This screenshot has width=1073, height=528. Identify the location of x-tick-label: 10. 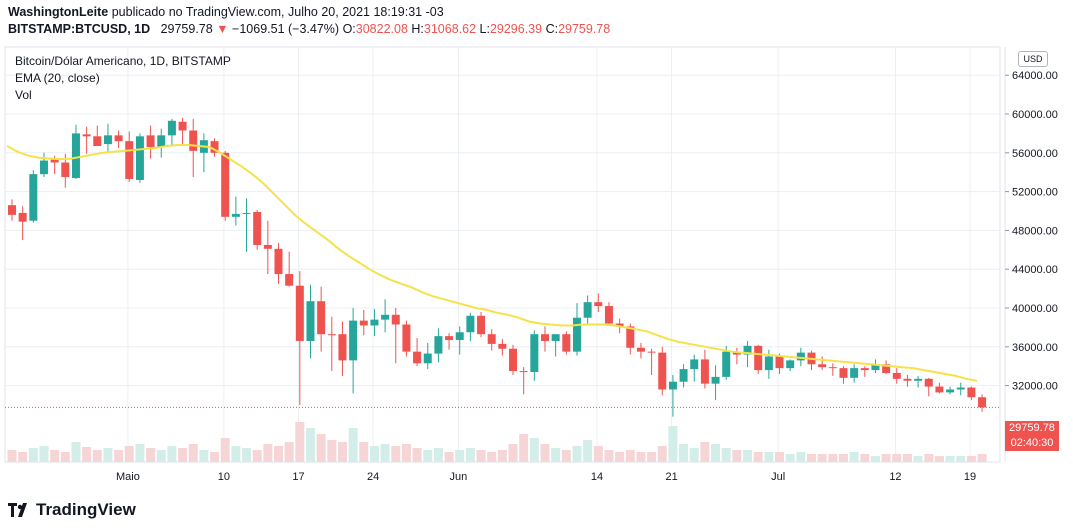
(224, 477).